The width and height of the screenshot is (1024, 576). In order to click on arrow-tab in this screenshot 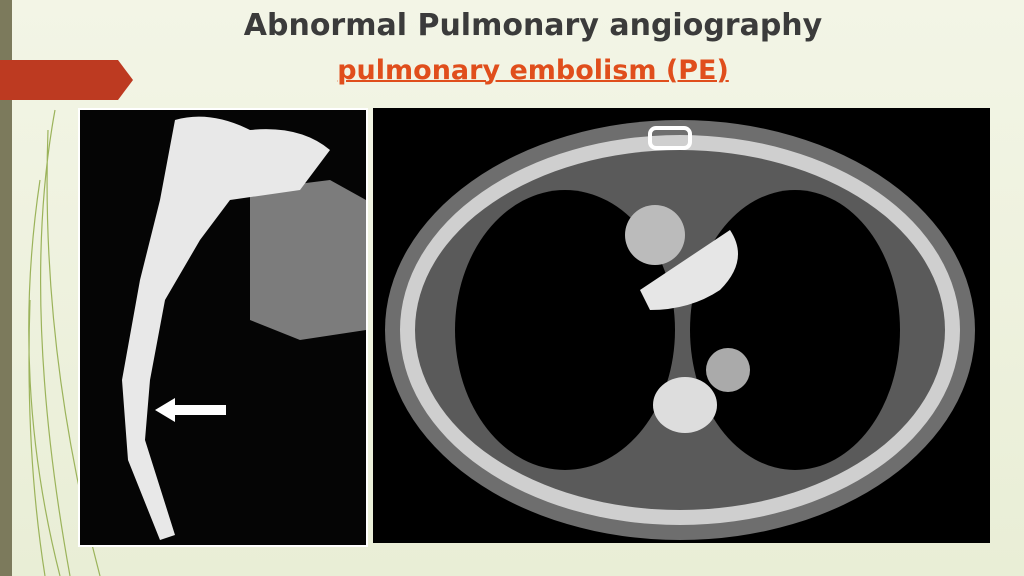, I will do `click(66, 80)`.